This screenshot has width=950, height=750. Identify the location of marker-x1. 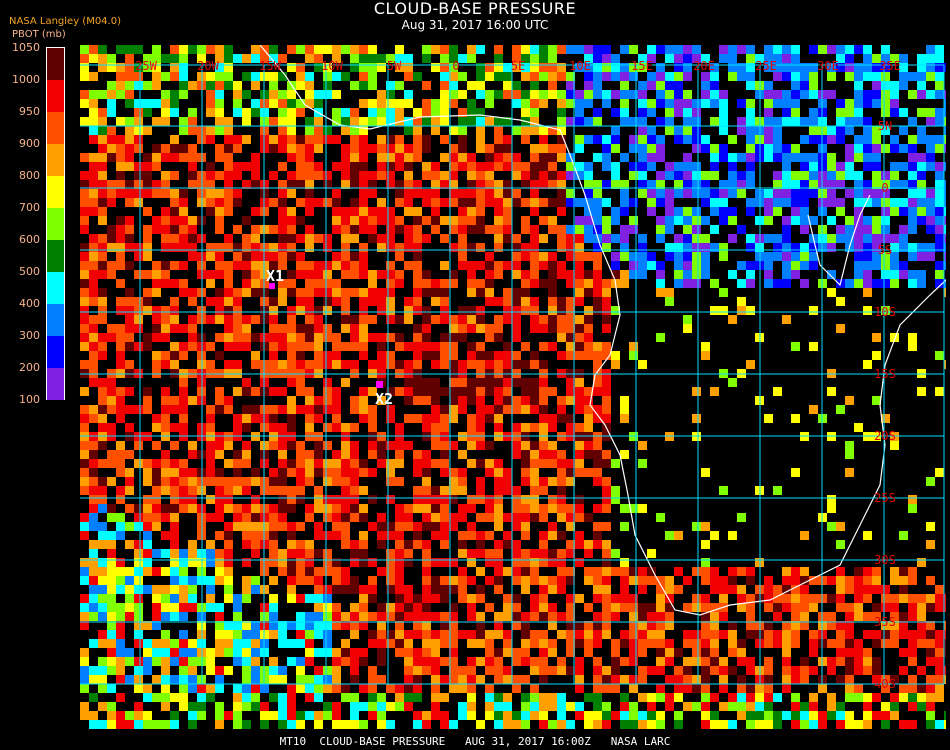
(272, 286).